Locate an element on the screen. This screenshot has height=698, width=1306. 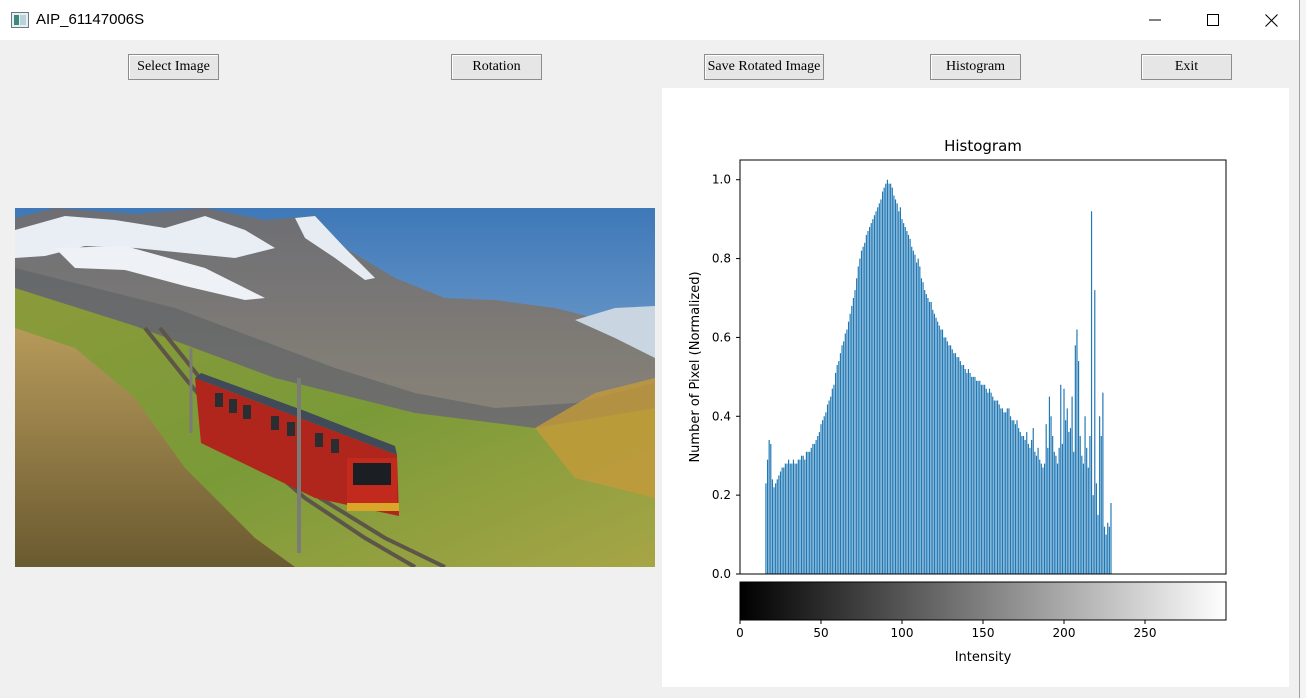
maximize-button is located at coordinates (1213, 20).